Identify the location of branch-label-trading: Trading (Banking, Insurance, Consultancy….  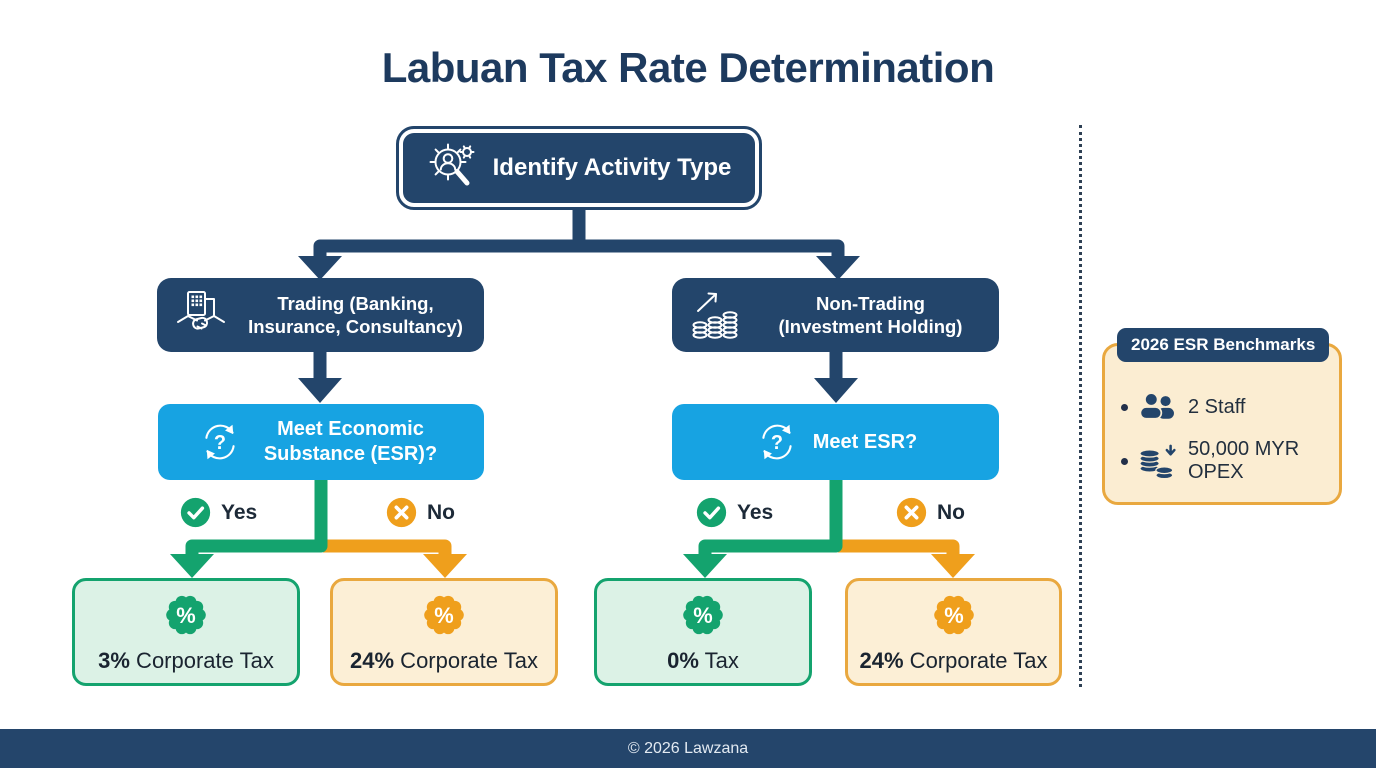
(355, 314).